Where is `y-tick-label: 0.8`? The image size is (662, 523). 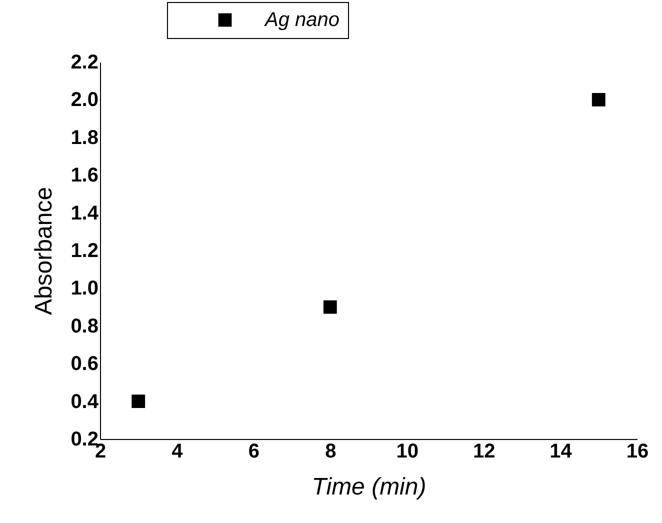
y-tick-label: 0.8 is located at coordinates (84, 326).